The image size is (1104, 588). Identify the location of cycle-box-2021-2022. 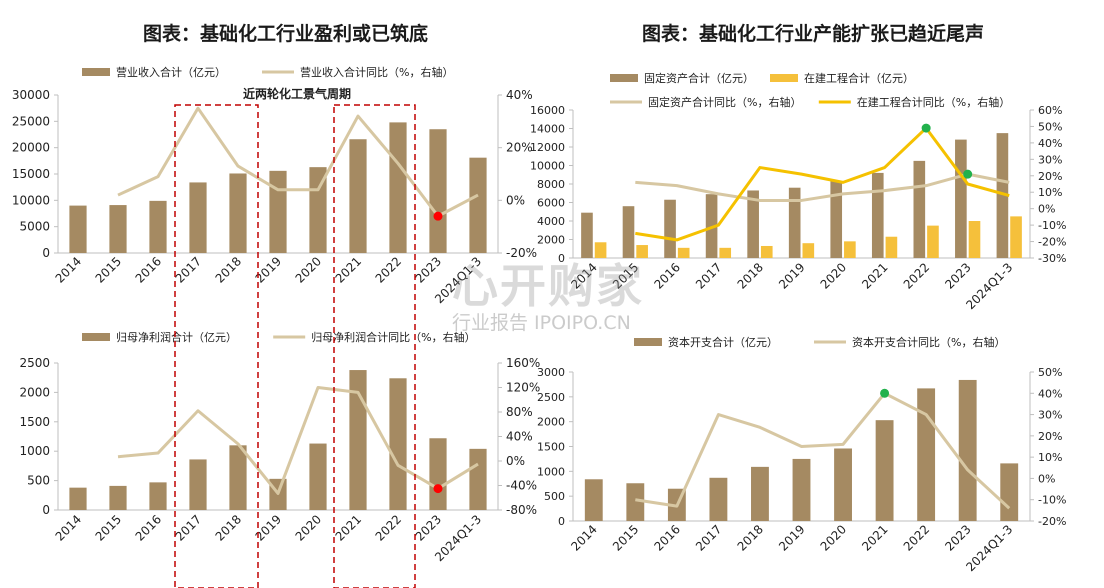
(374, 346).